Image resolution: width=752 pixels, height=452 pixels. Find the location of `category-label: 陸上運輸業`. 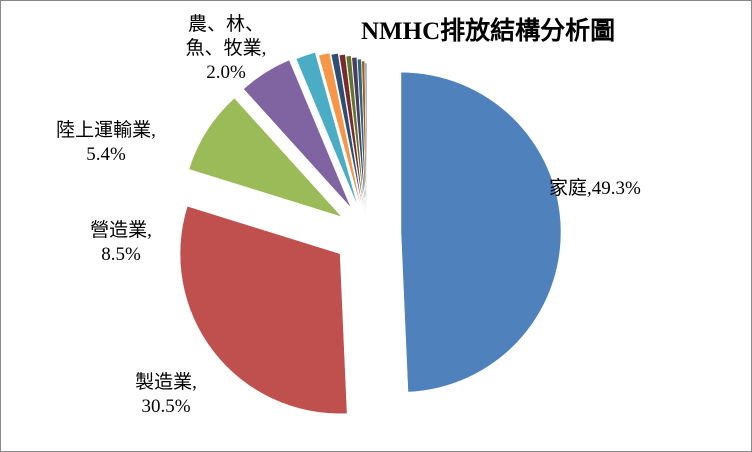

category-label: 陸上運輸業 is located at coordinates (106, 130).